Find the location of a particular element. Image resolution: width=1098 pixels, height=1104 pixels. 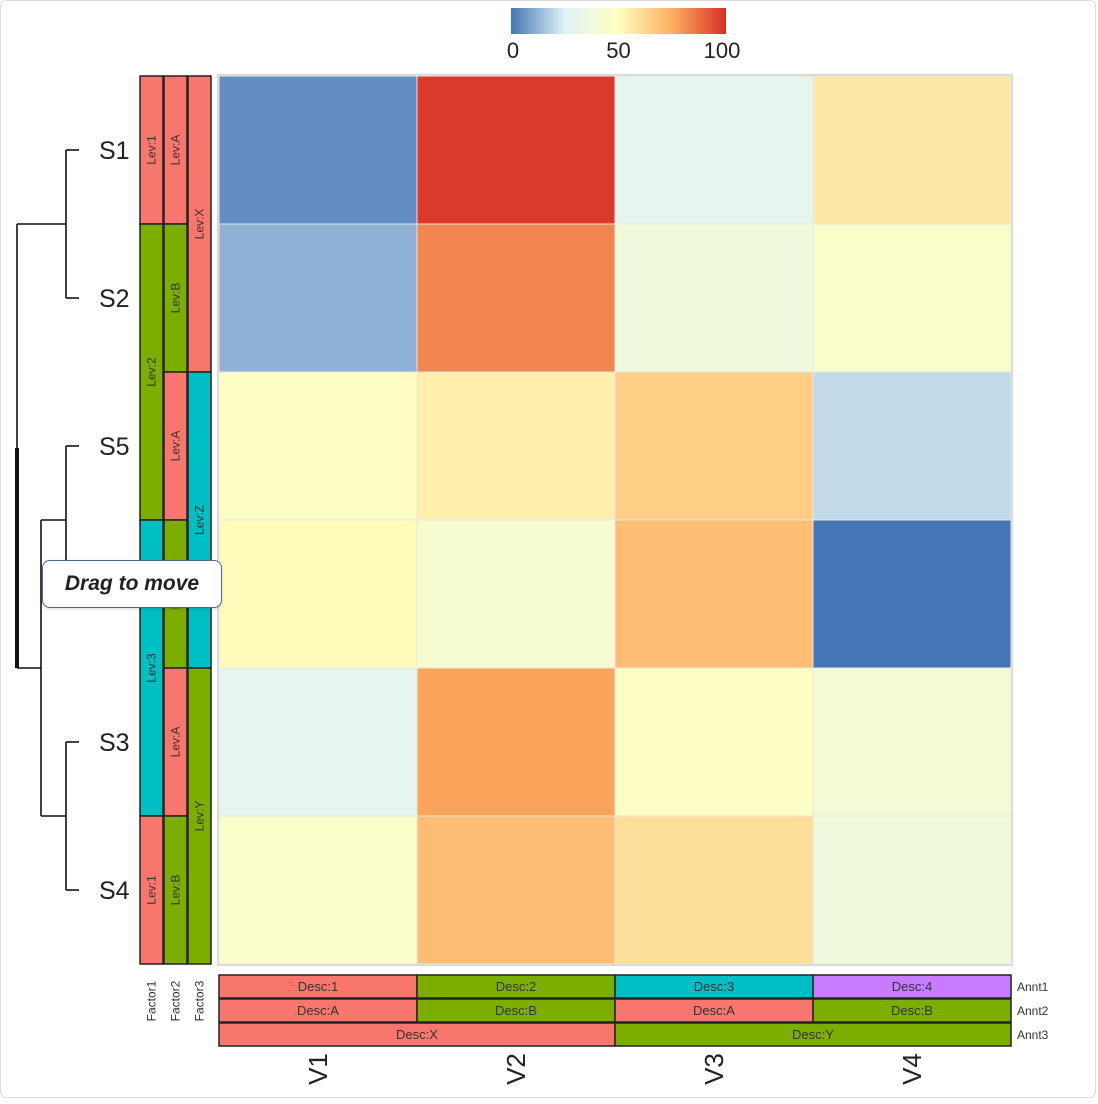

row-annotation-label: Lev:3 is located at coordinates (152, 668).